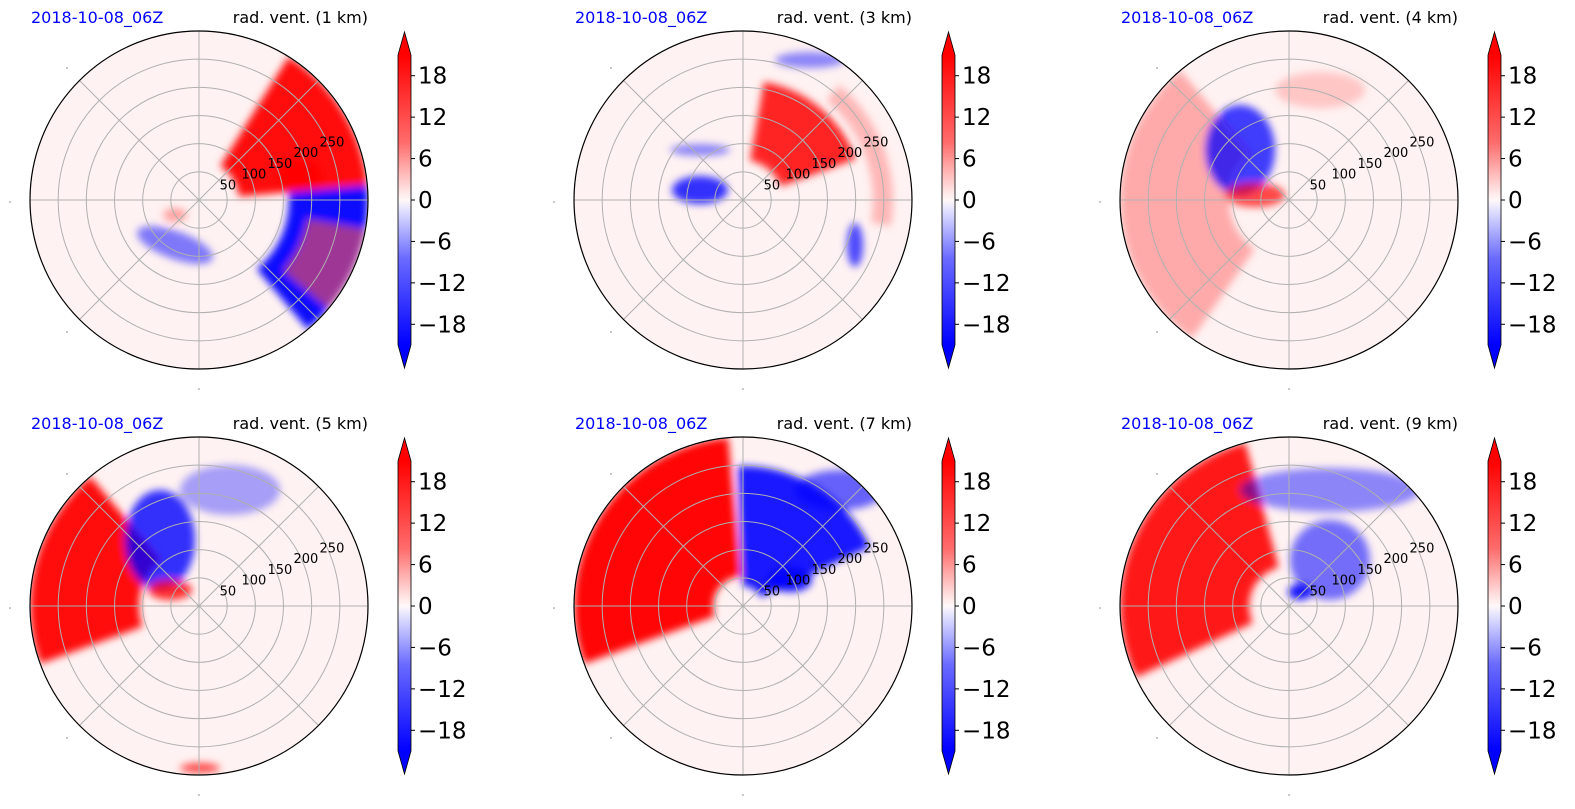 The image size is (1575, 809). I want to click on panel-title: rad. vent. (7 km), so click(844, 423).